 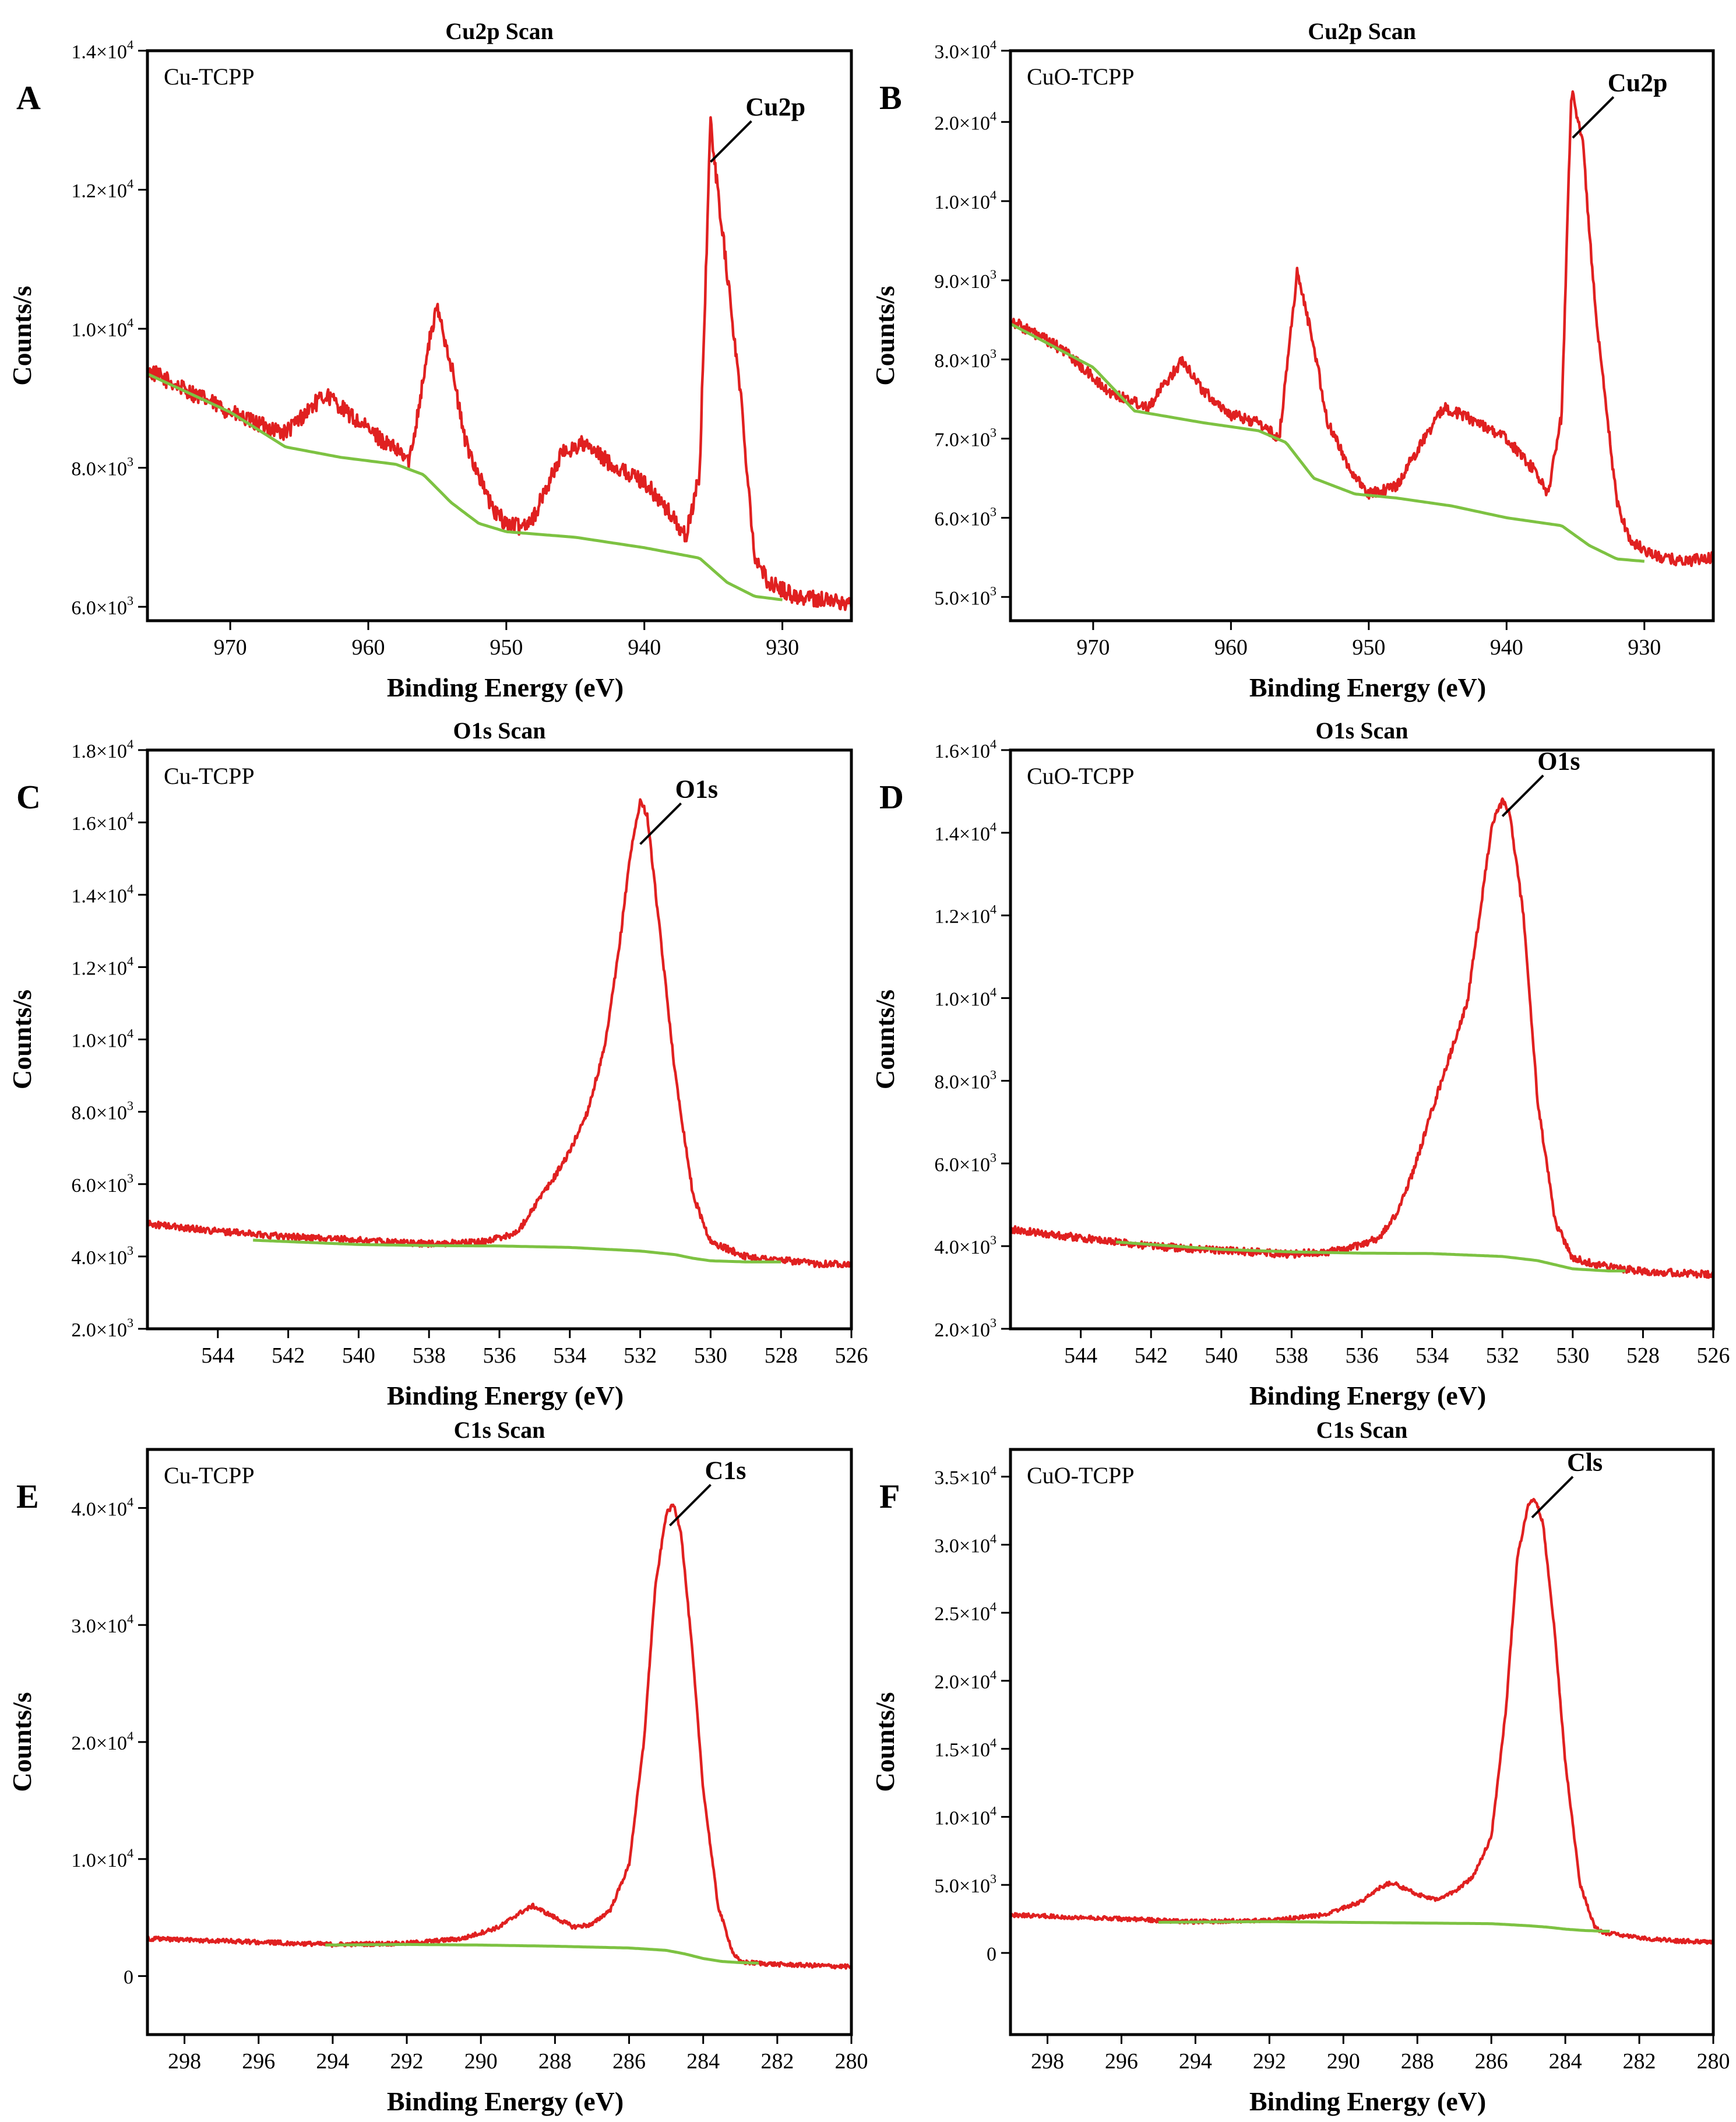 I want to click on x-tick-label: 540, so click(x=359, y=1355).